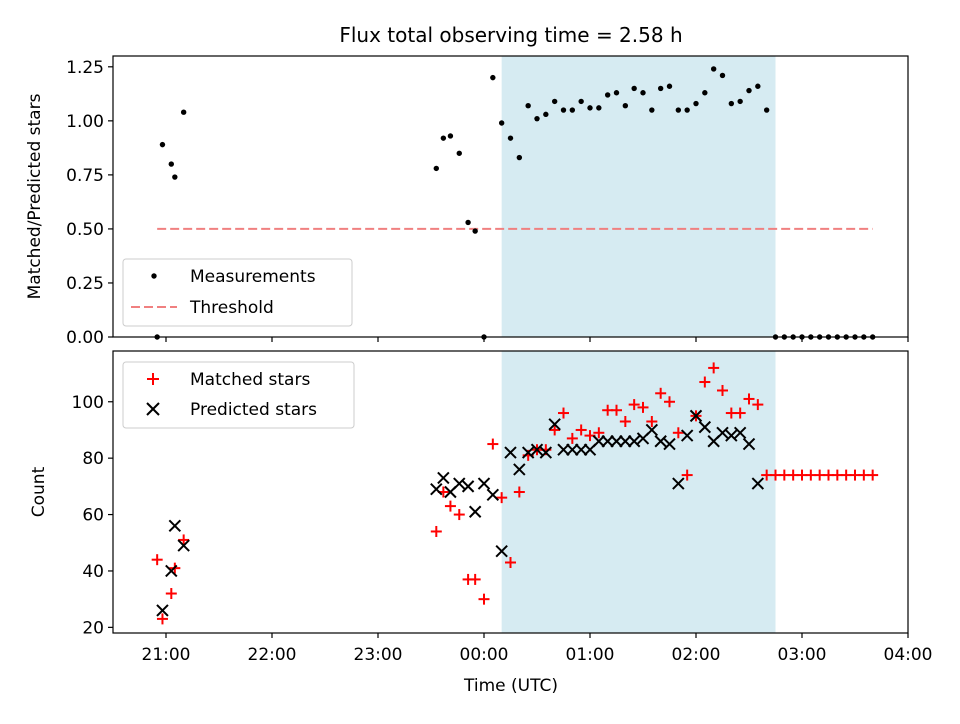 This screenshot has height=724, width=960. Describe the element at coordinates (93, 572) in the screenshot. I see `bottom-ytick-label: 40` at that location.